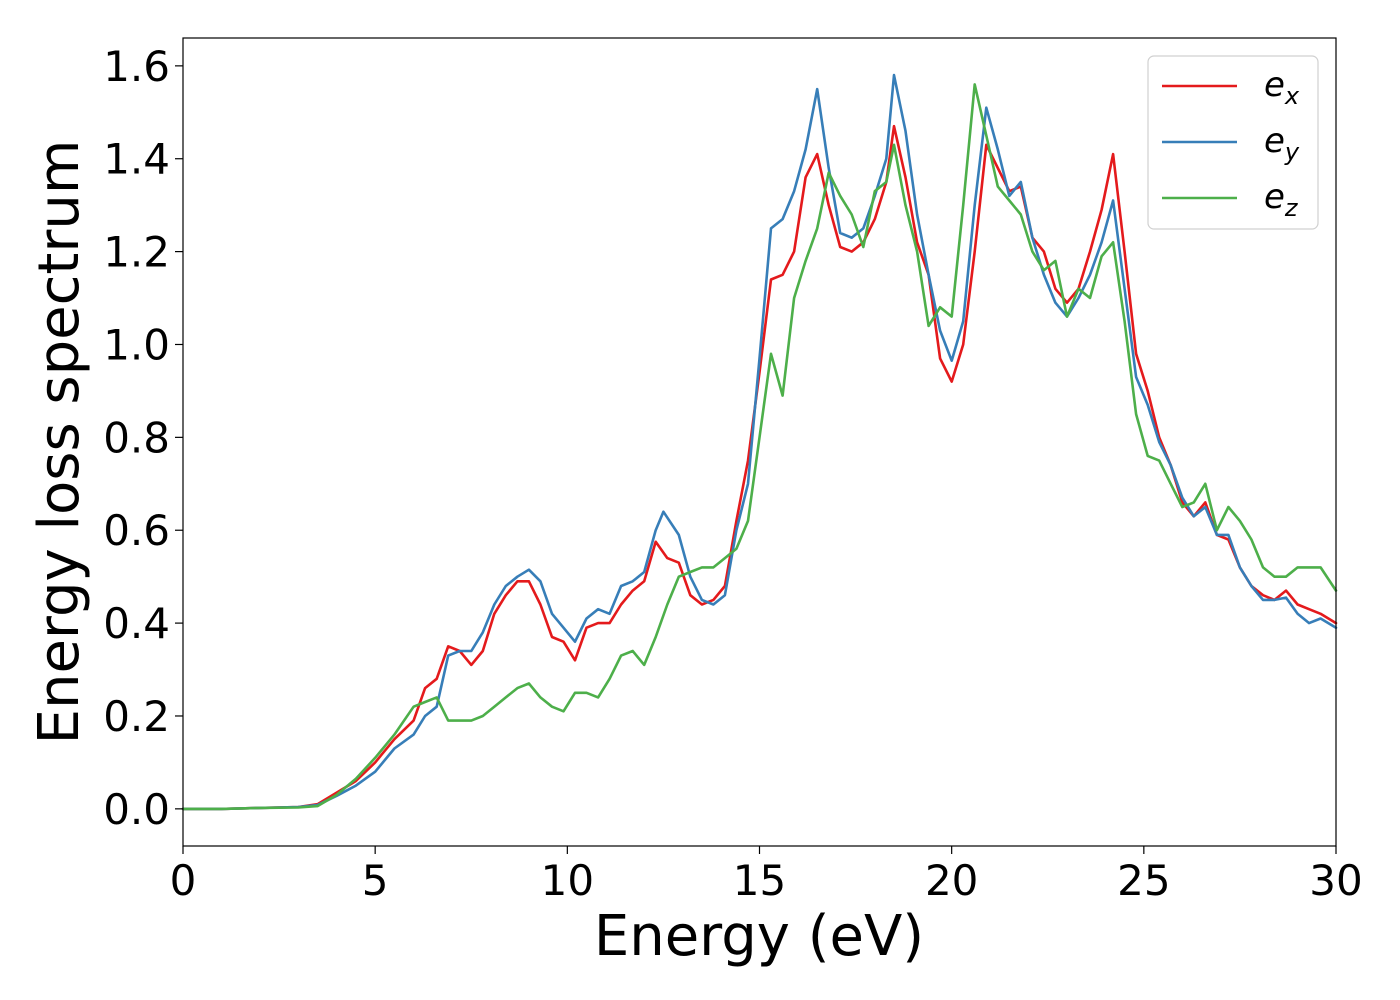  Describe the element at coordinates (136, 252) in the screenshot. I see `y-tick-label: 1.2` at that location.